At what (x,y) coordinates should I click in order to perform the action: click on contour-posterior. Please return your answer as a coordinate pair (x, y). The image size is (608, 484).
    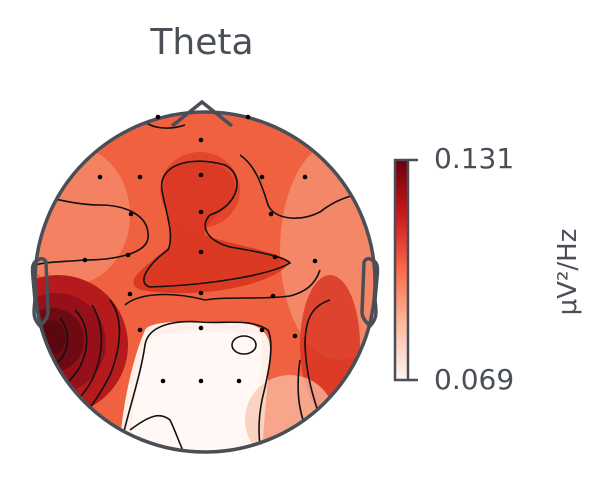
    Looking at the image, I should click on (195, 386).